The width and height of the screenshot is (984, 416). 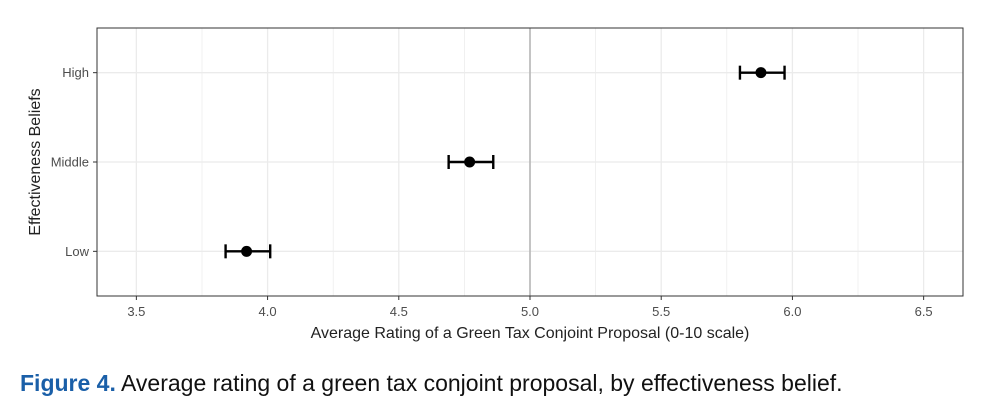 I want to click on y-tick-label: High, so click(x=75, y=72).